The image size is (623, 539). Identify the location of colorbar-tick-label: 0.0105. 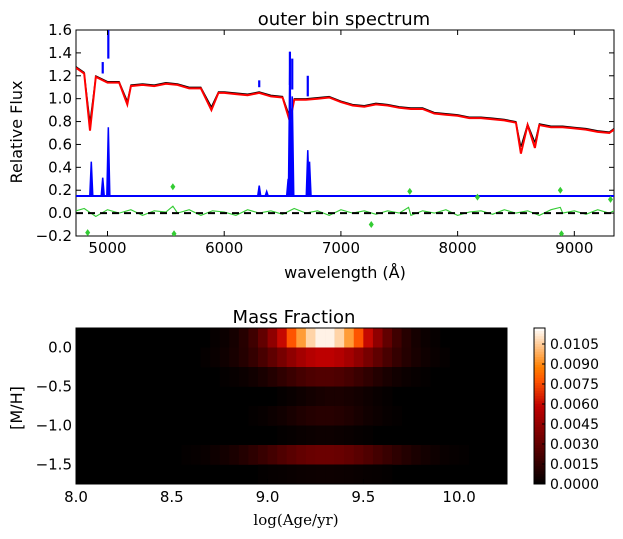
(574, 345).